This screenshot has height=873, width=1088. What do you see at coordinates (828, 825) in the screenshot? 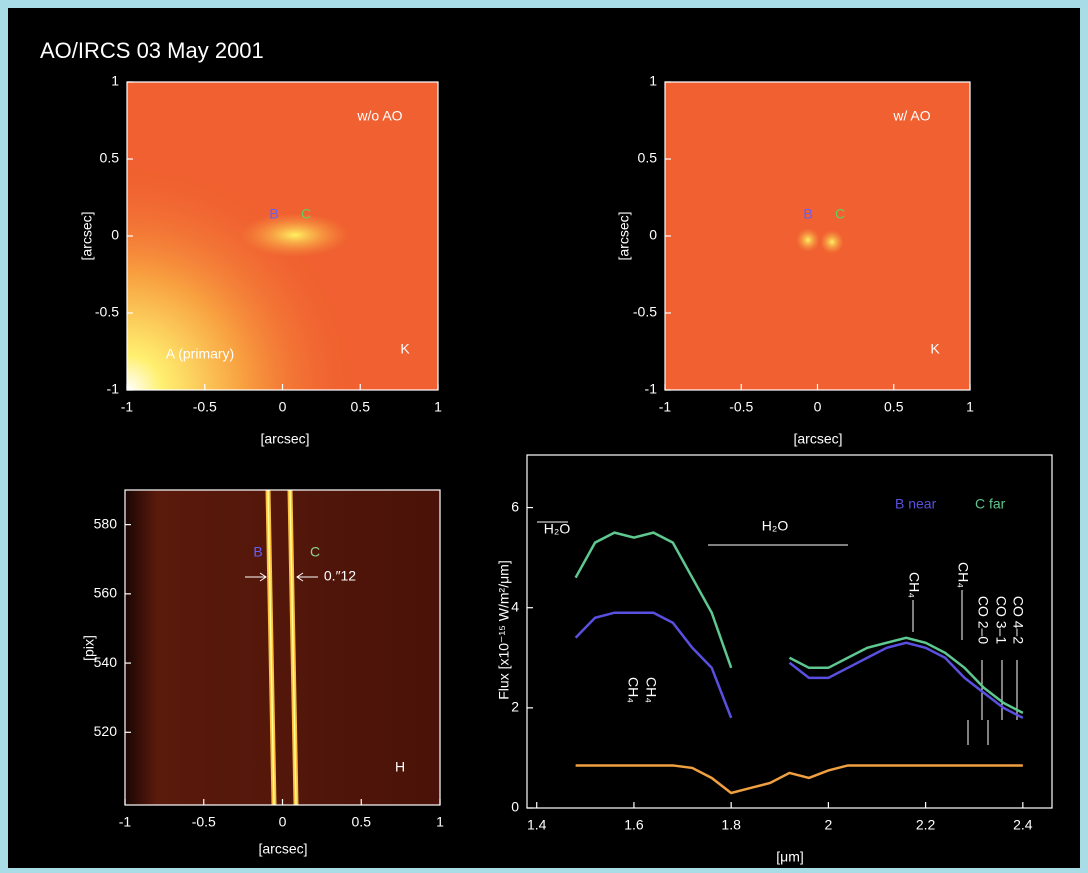
I see `x-tick-label: 2` at bounding box center [828, 825].